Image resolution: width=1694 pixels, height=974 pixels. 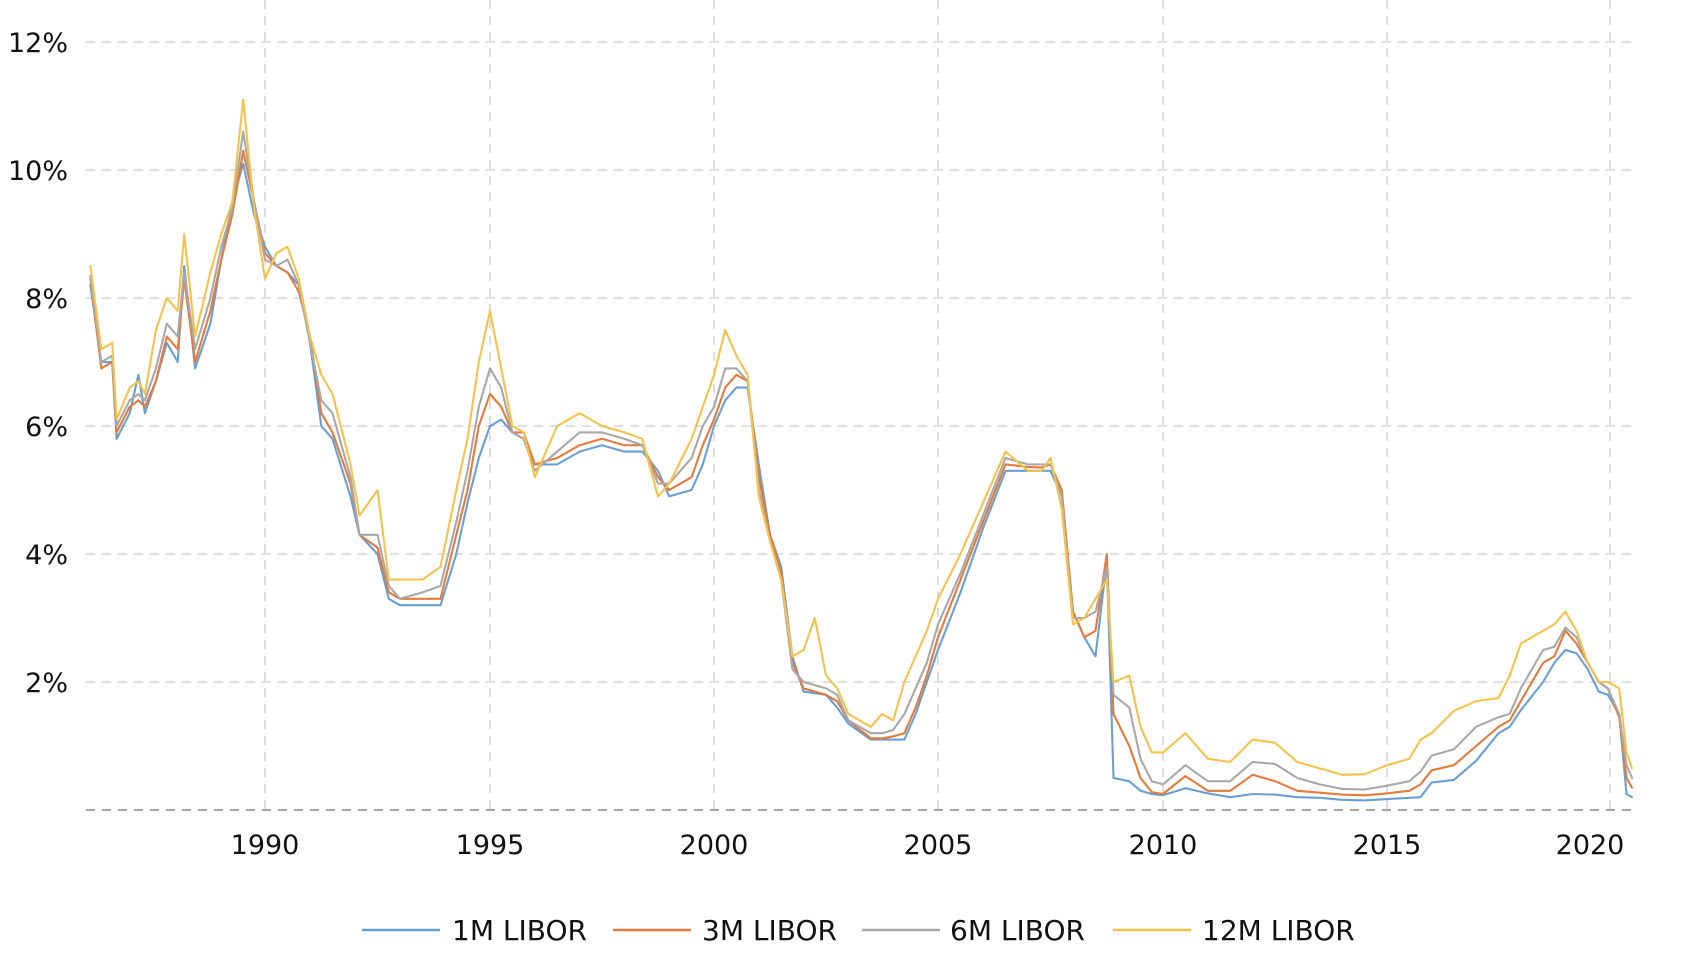 What do you see at coordinates (38, 43) in the screenshot?
I see `y-tick-label: 12%` at bounding box center [38, 43].